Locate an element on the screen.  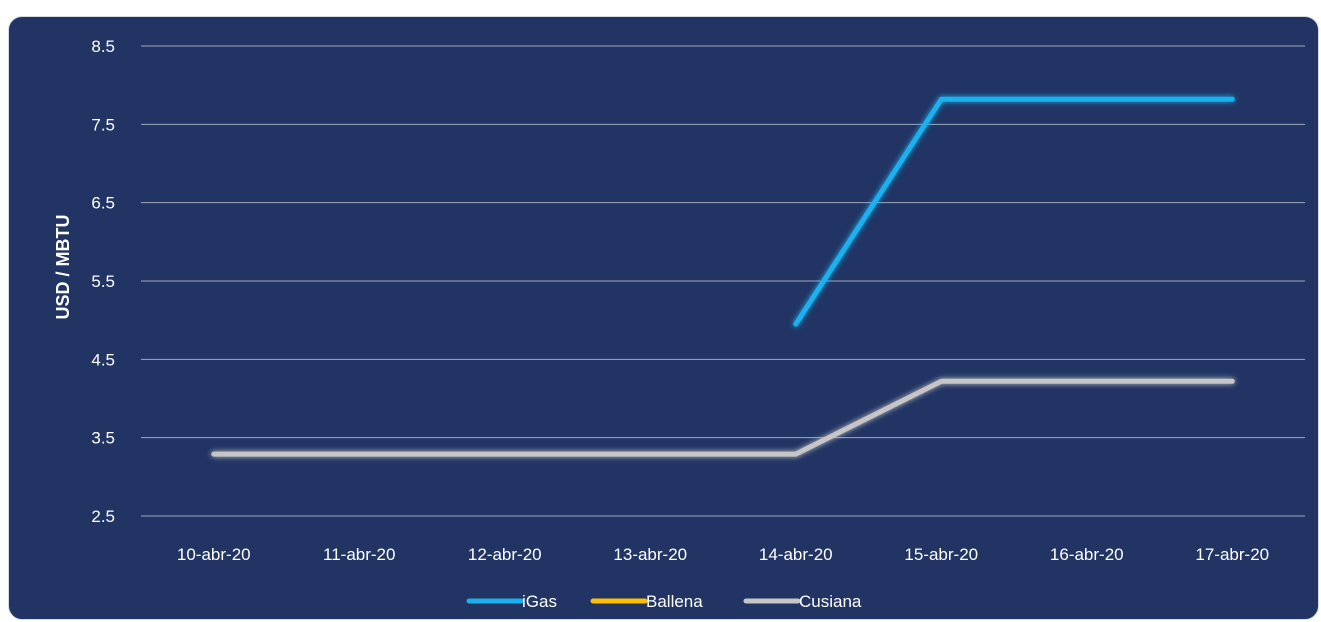
x-tick-label: 13-abr-20 is located at coordinates (650, 554).